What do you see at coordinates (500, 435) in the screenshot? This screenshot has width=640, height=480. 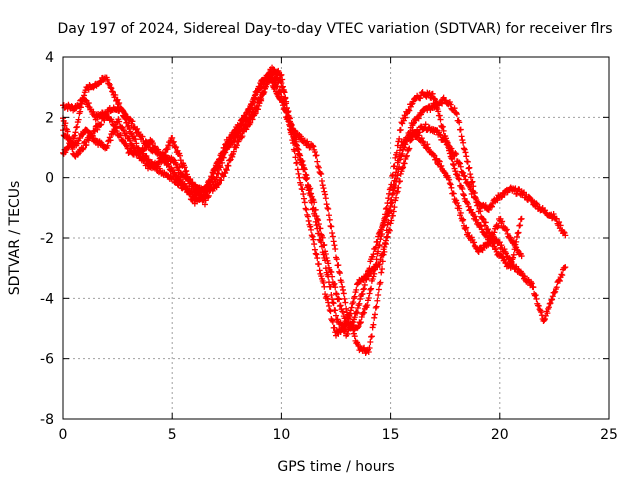 I see `x-tick-label: 20` at bounding box center [500, 435].